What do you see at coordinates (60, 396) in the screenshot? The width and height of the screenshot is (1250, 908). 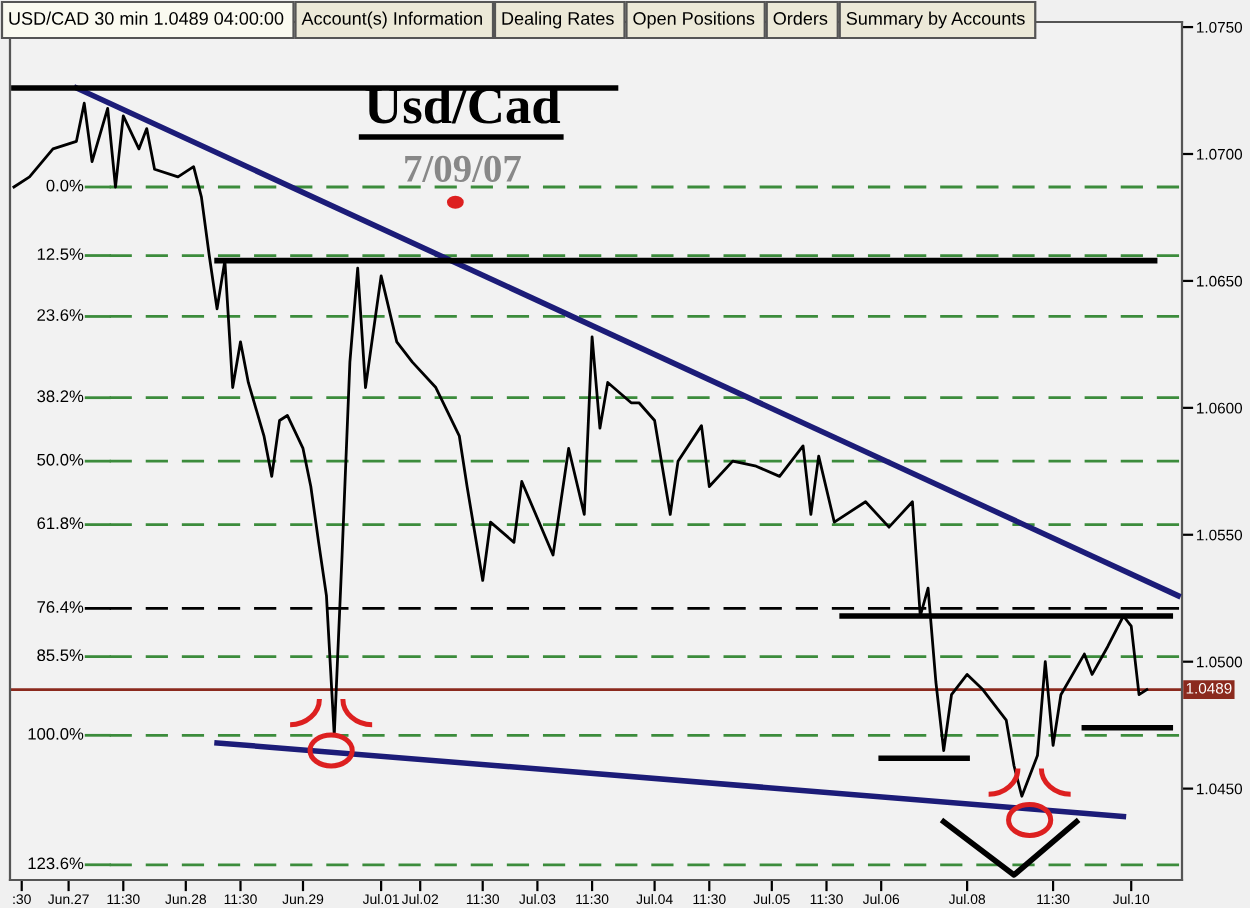 I see `annotation: 38.2%` at bounding box center [60, 396].